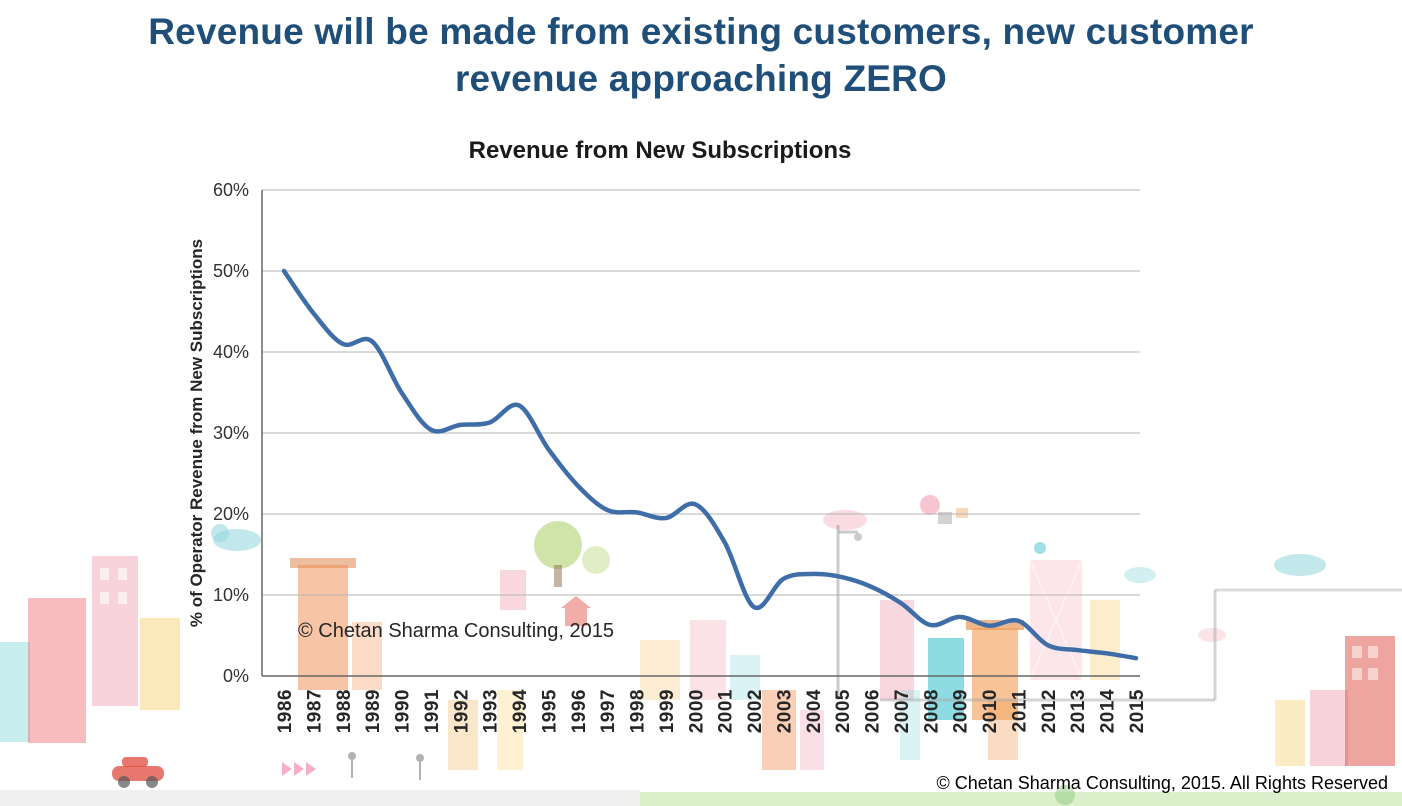 The width and height of the screenshot is (1402, 806). I want to click on chart-title: Revenue from New Subscriptions, so click(660, 150).